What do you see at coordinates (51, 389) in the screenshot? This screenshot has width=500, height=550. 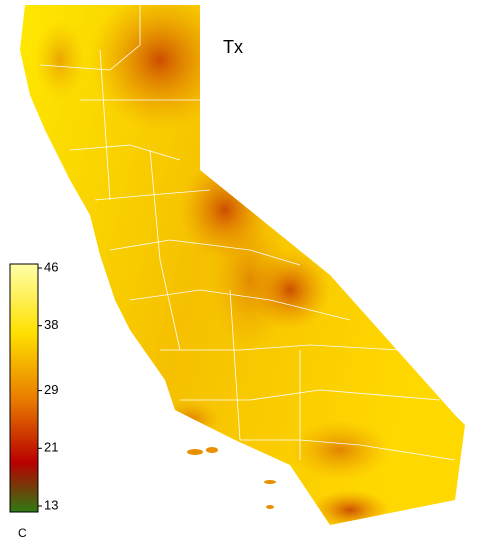 I see `colorbar-tick-label: 29` at bounding box center [51, 389].